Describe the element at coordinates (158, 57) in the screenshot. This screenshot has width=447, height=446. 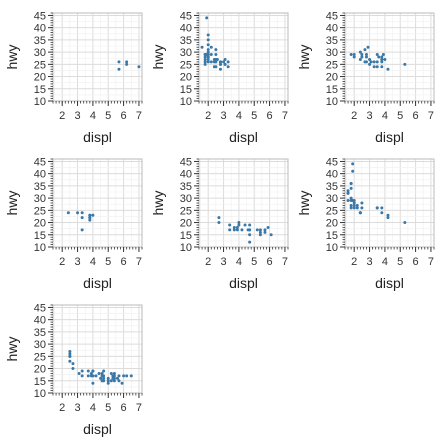
I see `y-axis-title: hwy` at that location.